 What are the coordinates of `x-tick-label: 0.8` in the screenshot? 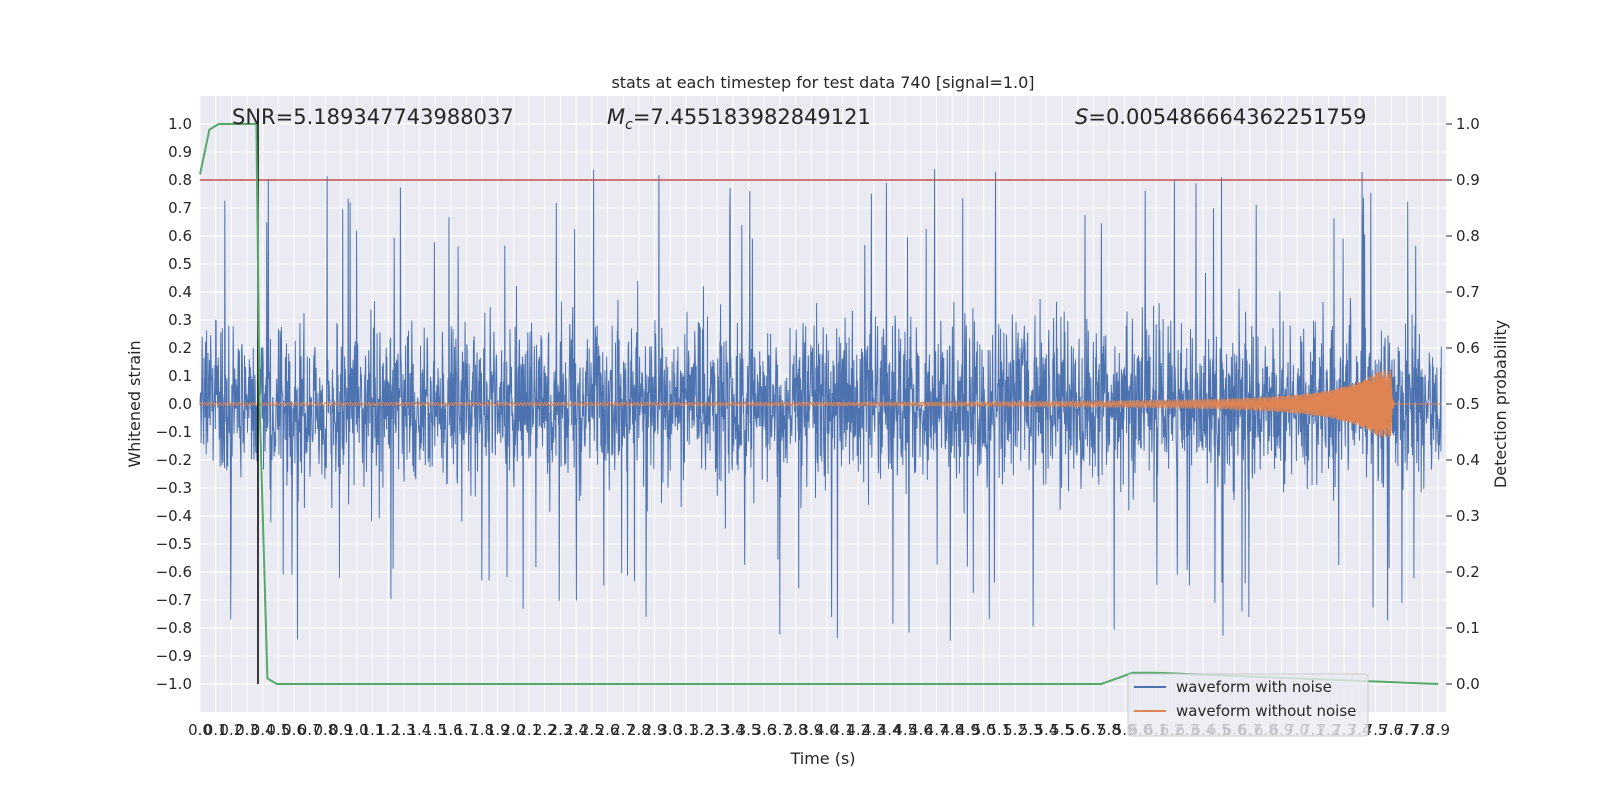 It's located at (325, 730).